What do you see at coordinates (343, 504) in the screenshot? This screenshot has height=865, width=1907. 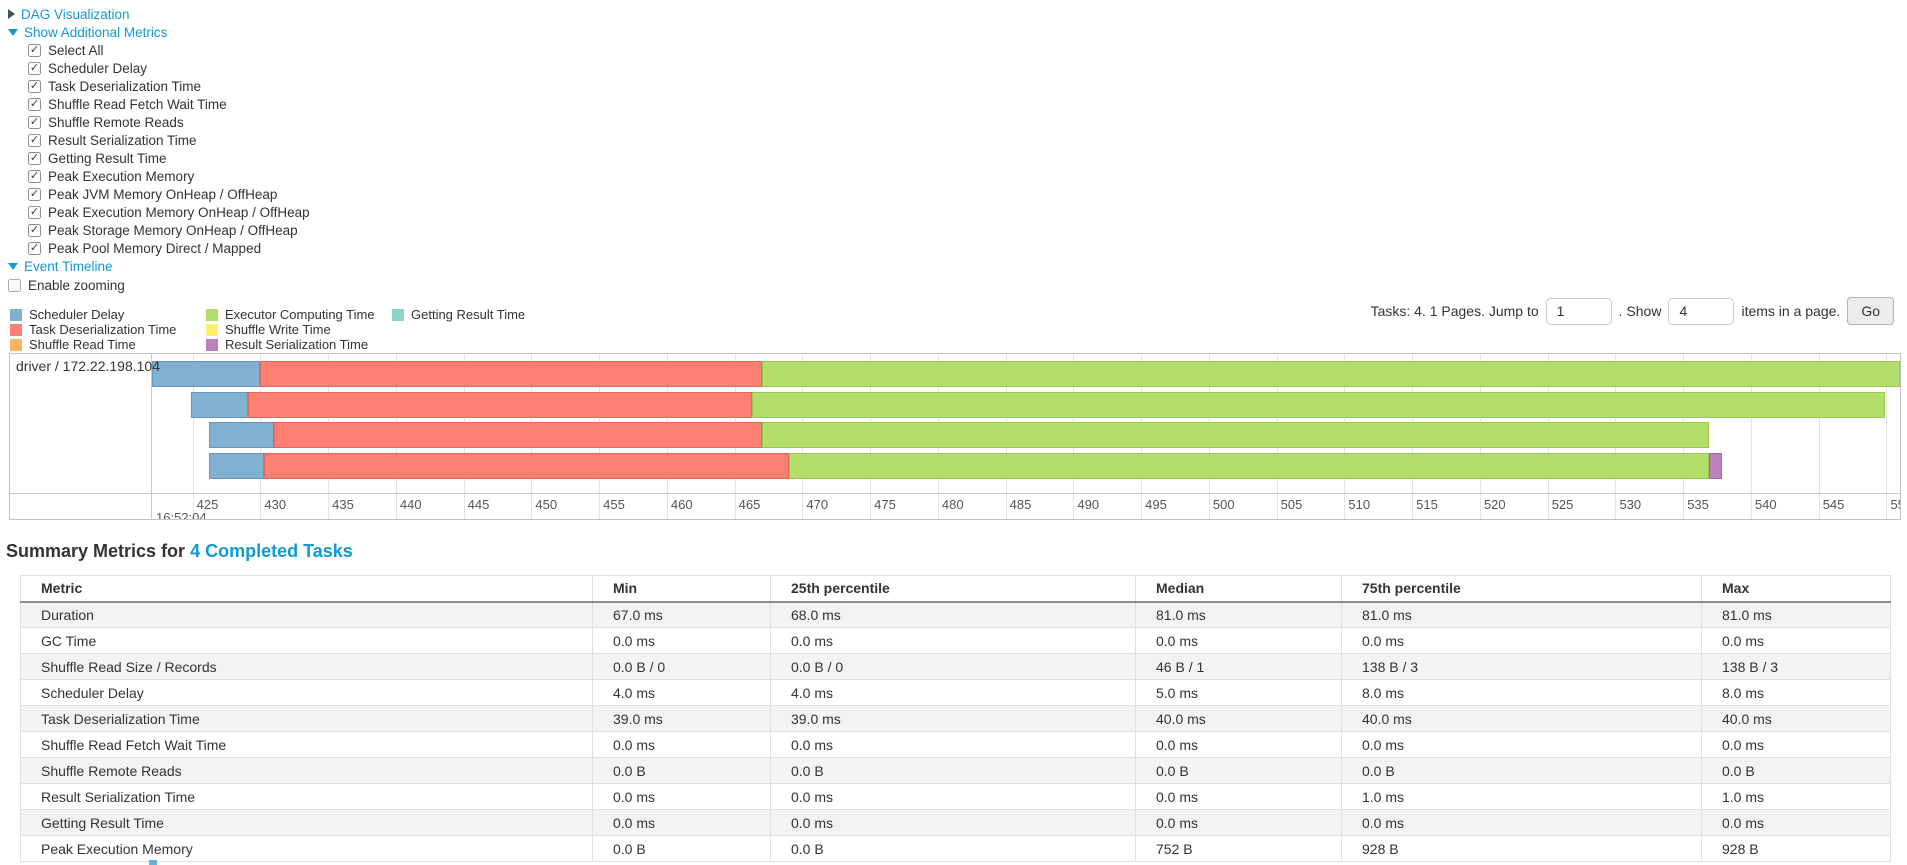 I see `axis-tick-label: 435` at bounding box center [343, 504].